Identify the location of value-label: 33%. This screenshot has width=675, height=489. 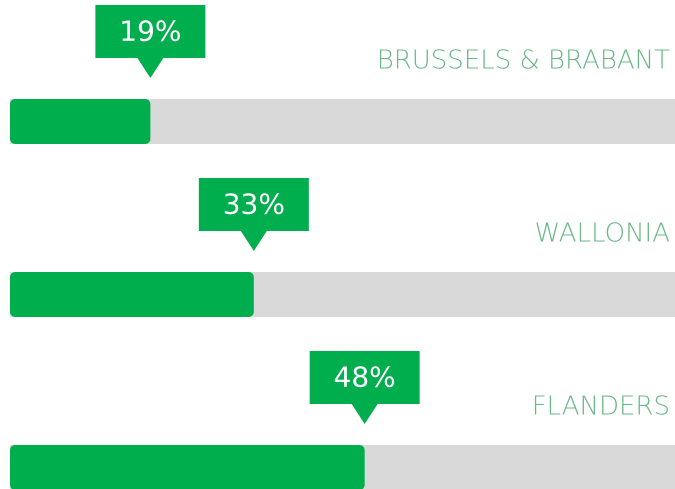
(254, 204).